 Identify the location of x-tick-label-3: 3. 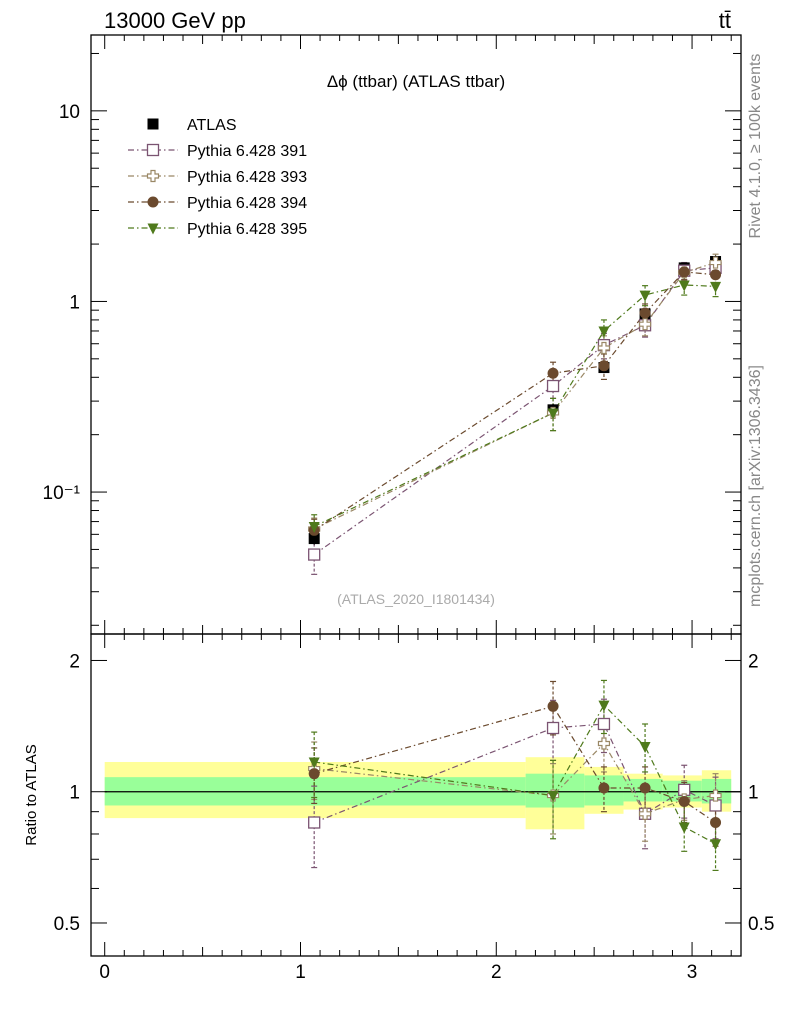
(692, 972).